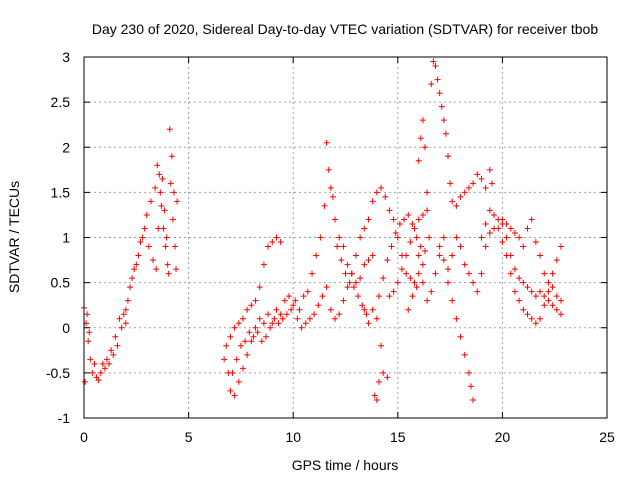 Image resolution: width=640 pixels, height=480 pixels. What do you see at coordinates (503, 437) in the screenshot?
I see `x-tick-label: 20` at bounding box center [503, 437].